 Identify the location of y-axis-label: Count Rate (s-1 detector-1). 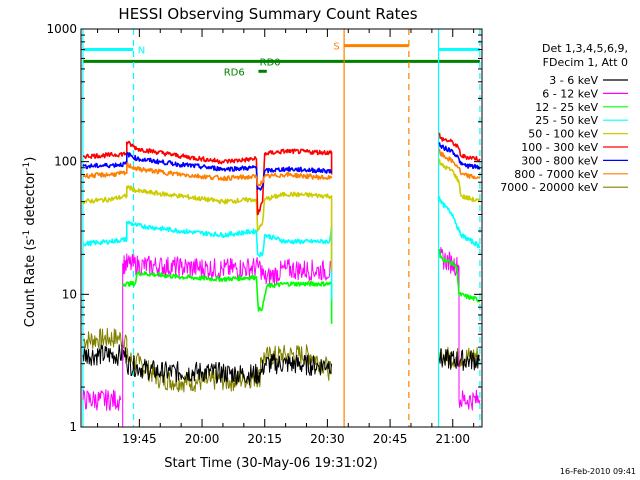
(30, 242).